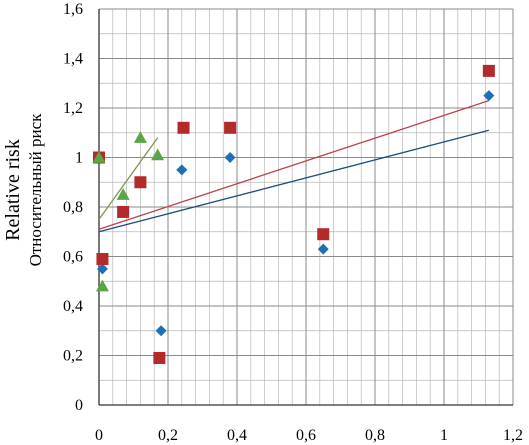  What do you see at coordinates (73, 207) in the screenshot?
I see `y-tick-label: 0,8` at bounding box center [73, 207].